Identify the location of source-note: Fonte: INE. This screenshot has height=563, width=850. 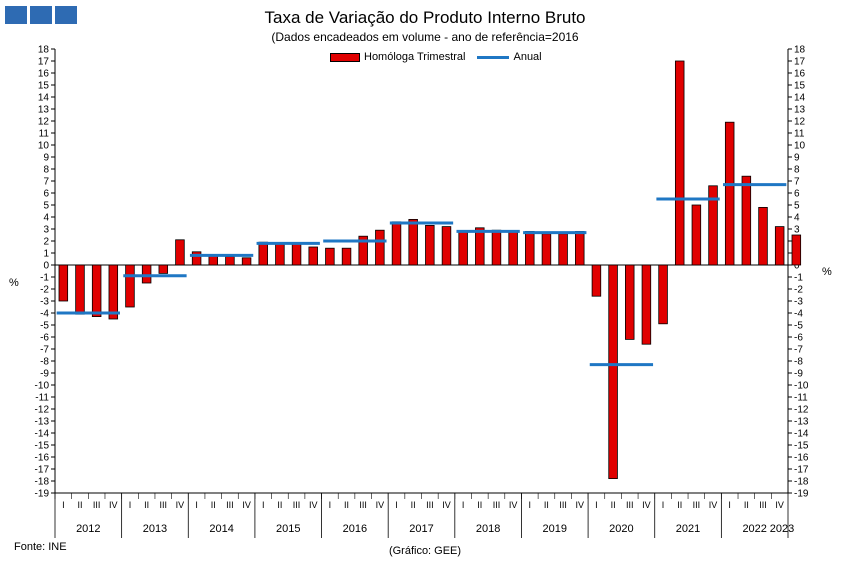
(40, 547).